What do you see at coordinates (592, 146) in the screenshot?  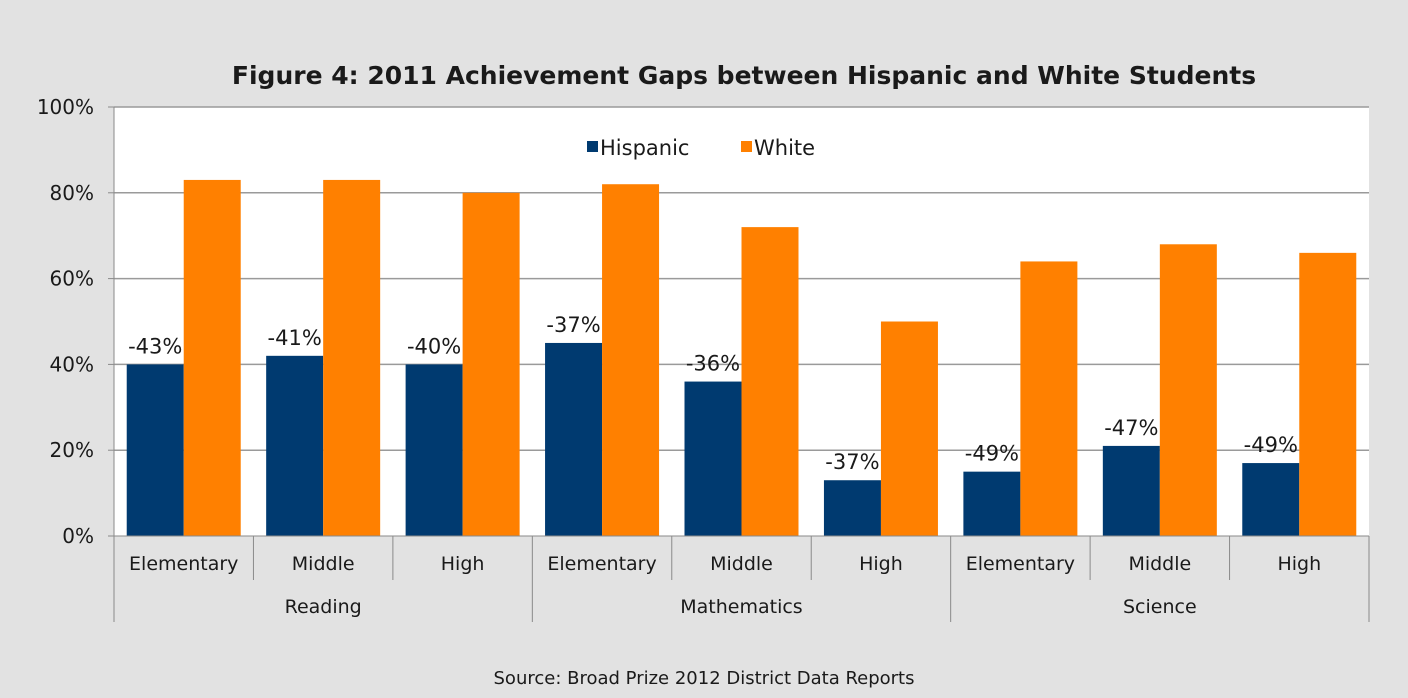 I see `legend-swatch-hispanic` at bounding box center [592, 146].